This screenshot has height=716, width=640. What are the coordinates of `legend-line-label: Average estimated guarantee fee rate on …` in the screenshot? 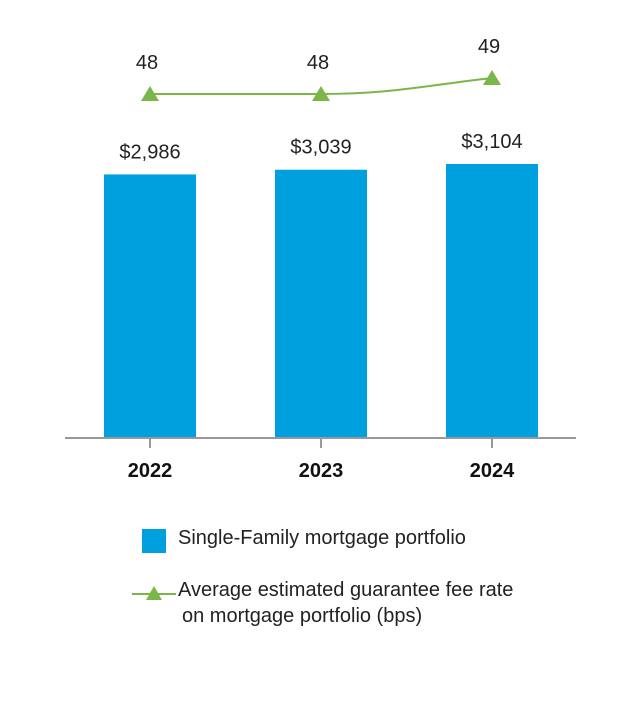 It's located at (345, 603).